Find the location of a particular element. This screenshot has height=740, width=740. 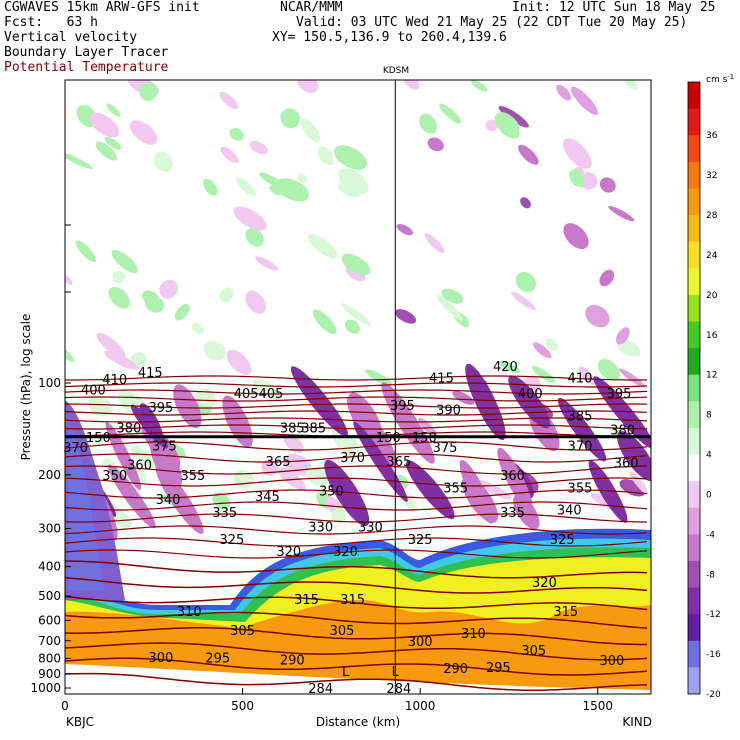

colorbar: 36 32 28 24 20 16 12 8 4 0 -4 -8 -12 -16 -20 is located at coordinates (704, 390).